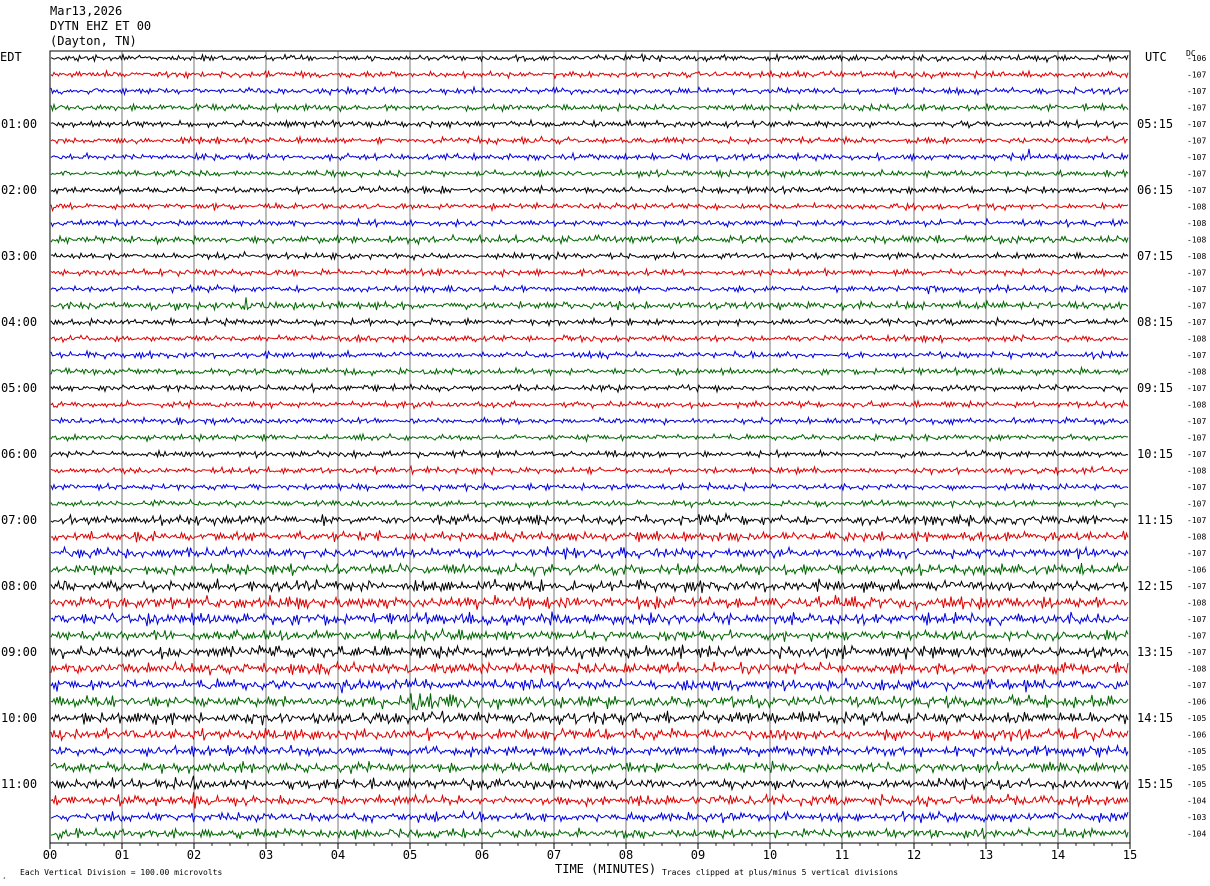  What do you see at coordinates (122, 855) in the screenshot?
I see `x-tick-label: 01` at bounding box center [122, 855].